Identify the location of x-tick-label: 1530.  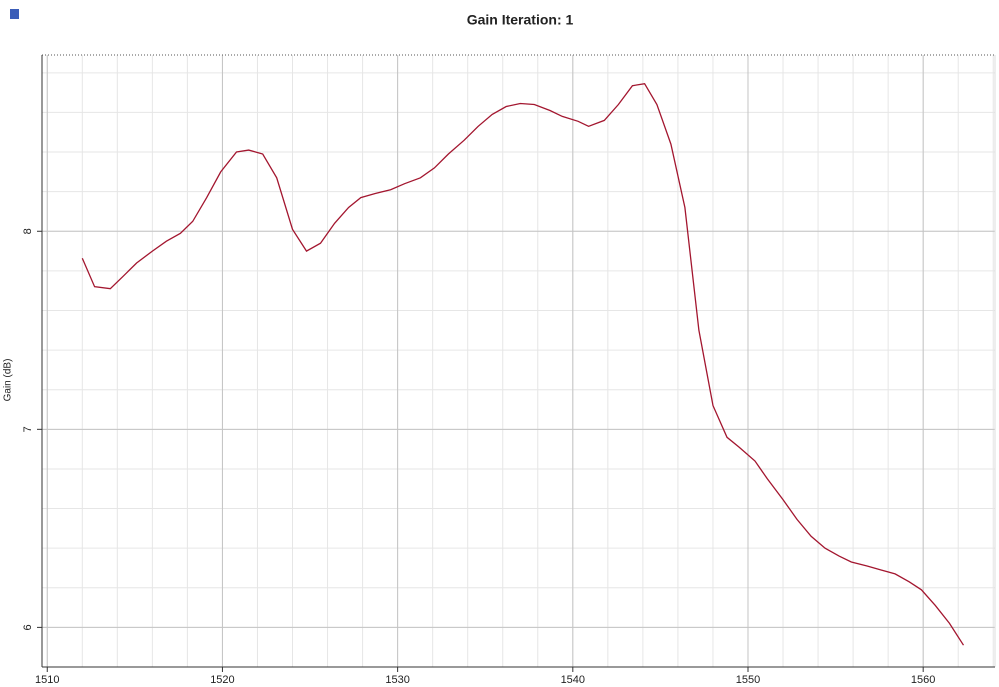
(397, 680).